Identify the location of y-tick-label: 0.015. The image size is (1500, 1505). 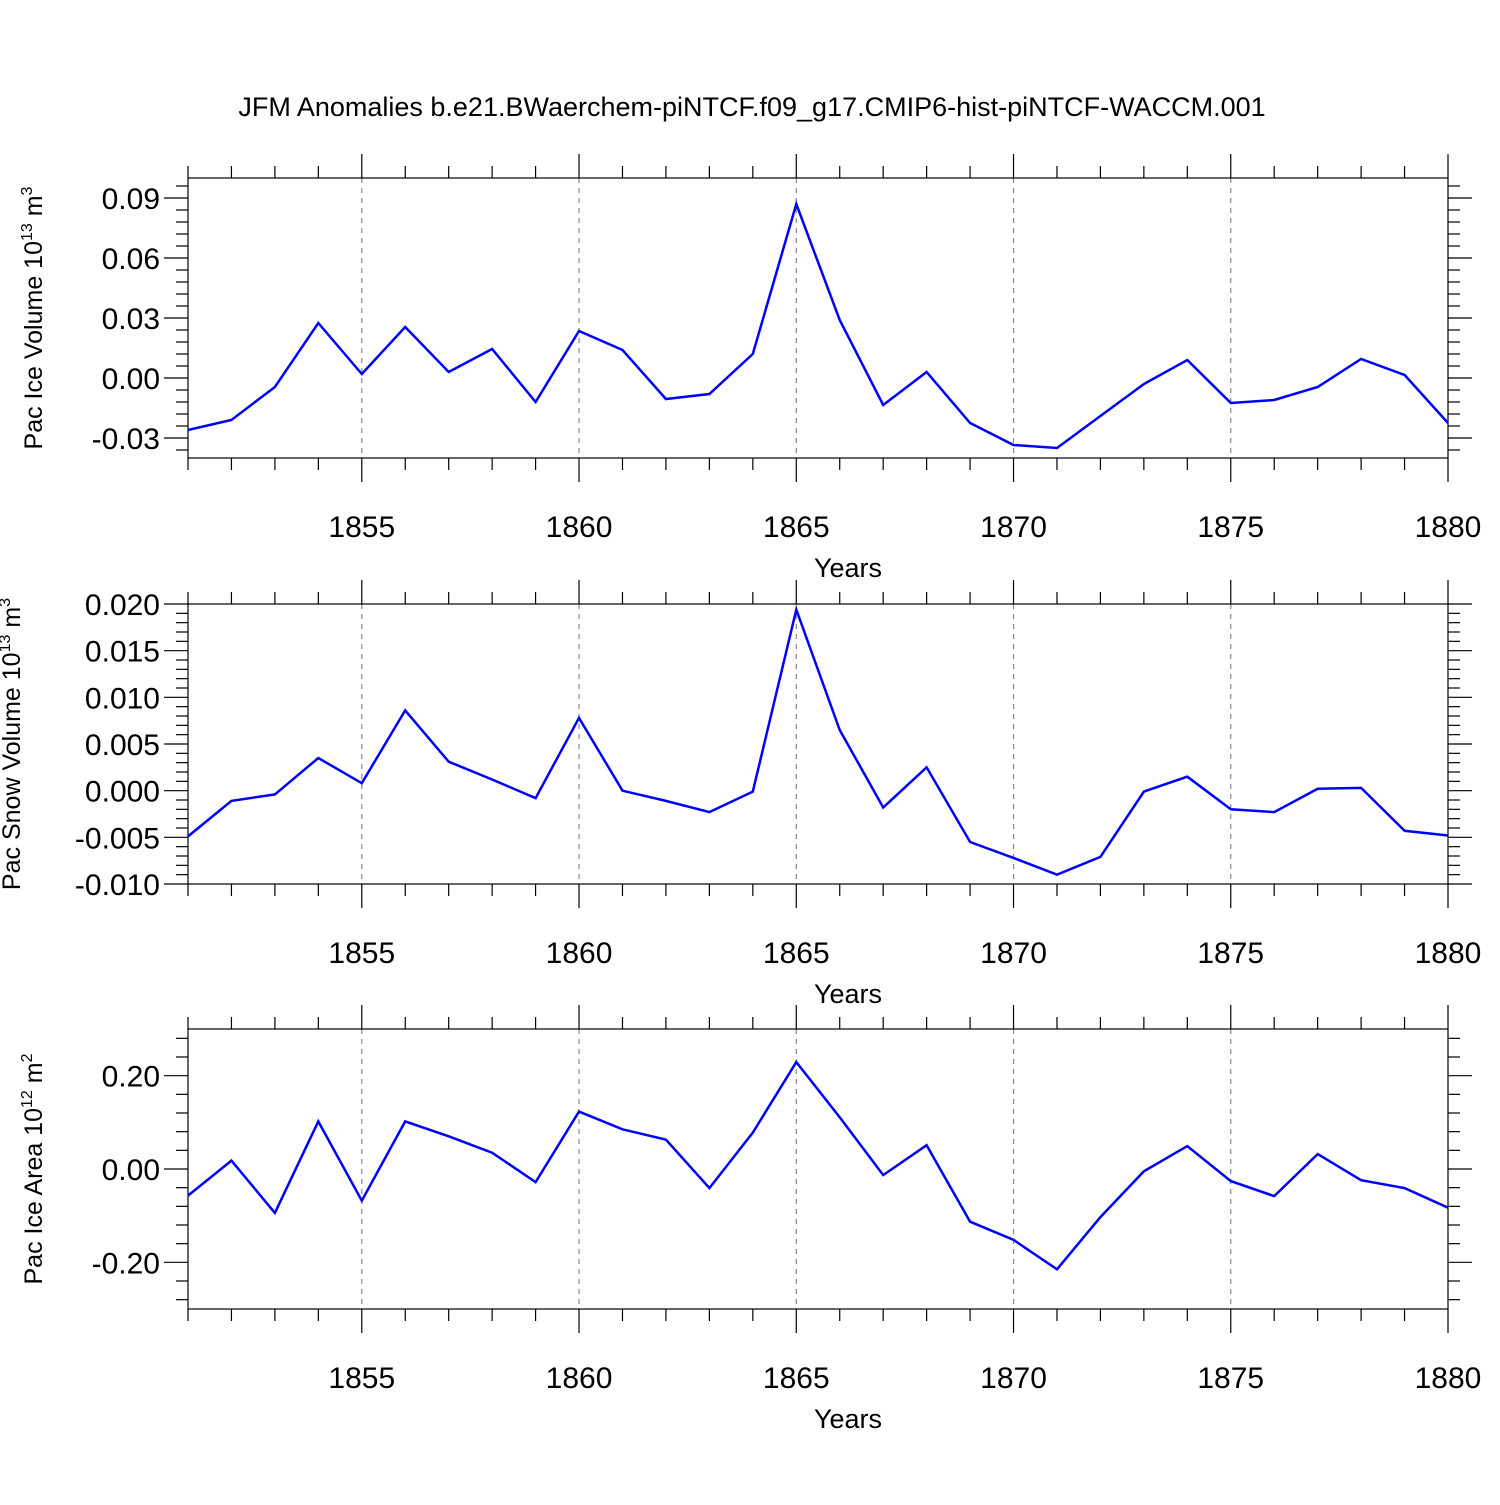
(122, 652).